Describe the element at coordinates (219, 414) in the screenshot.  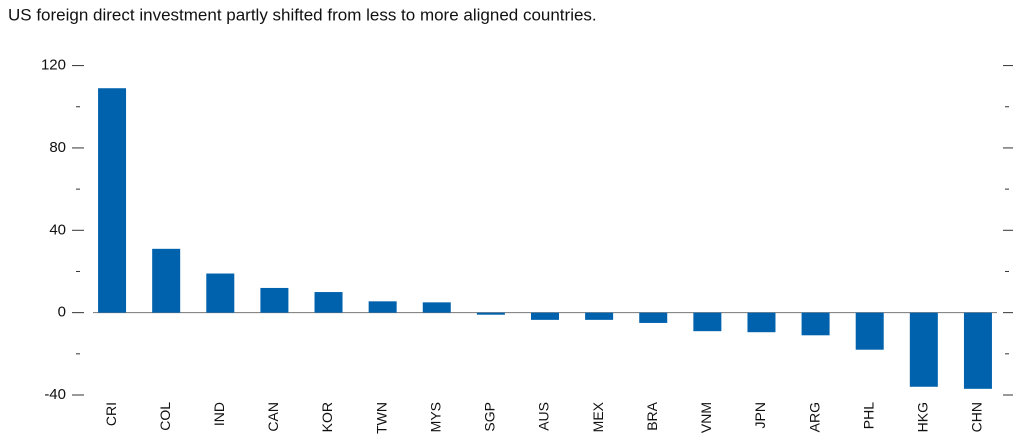
I see `x-tick-label: IND` at that location.